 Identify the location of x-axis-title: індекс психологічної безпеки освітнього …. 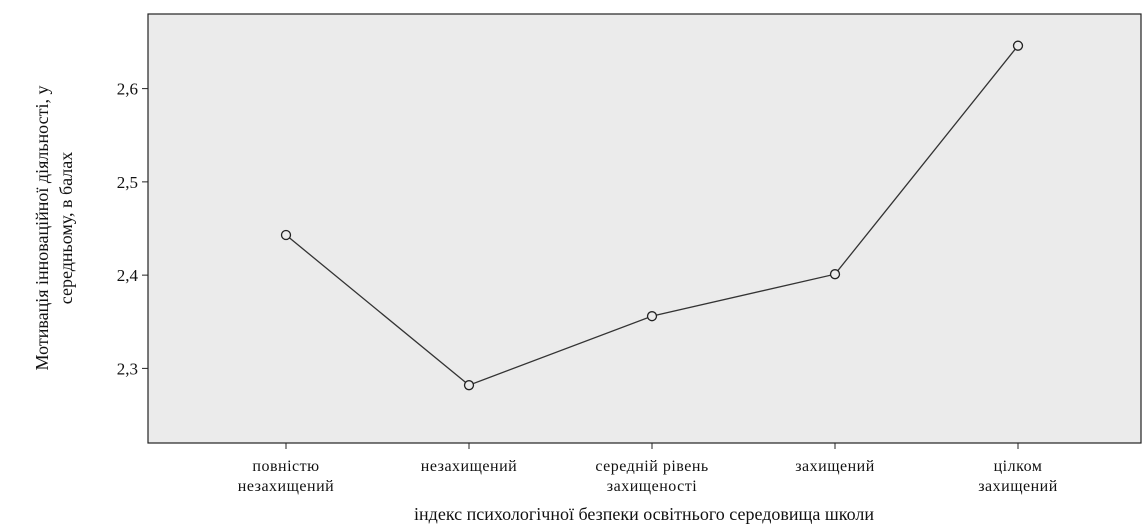
(644, 514).